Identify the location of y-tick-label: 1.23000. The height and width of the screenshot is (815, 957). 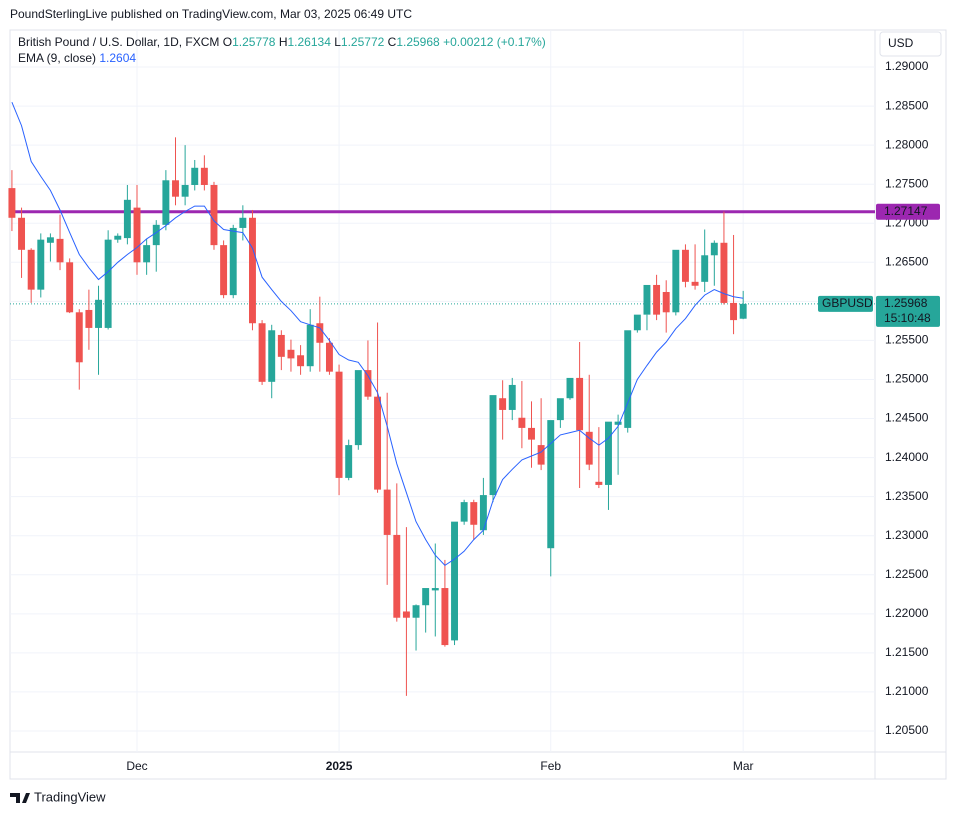
(907, 535).